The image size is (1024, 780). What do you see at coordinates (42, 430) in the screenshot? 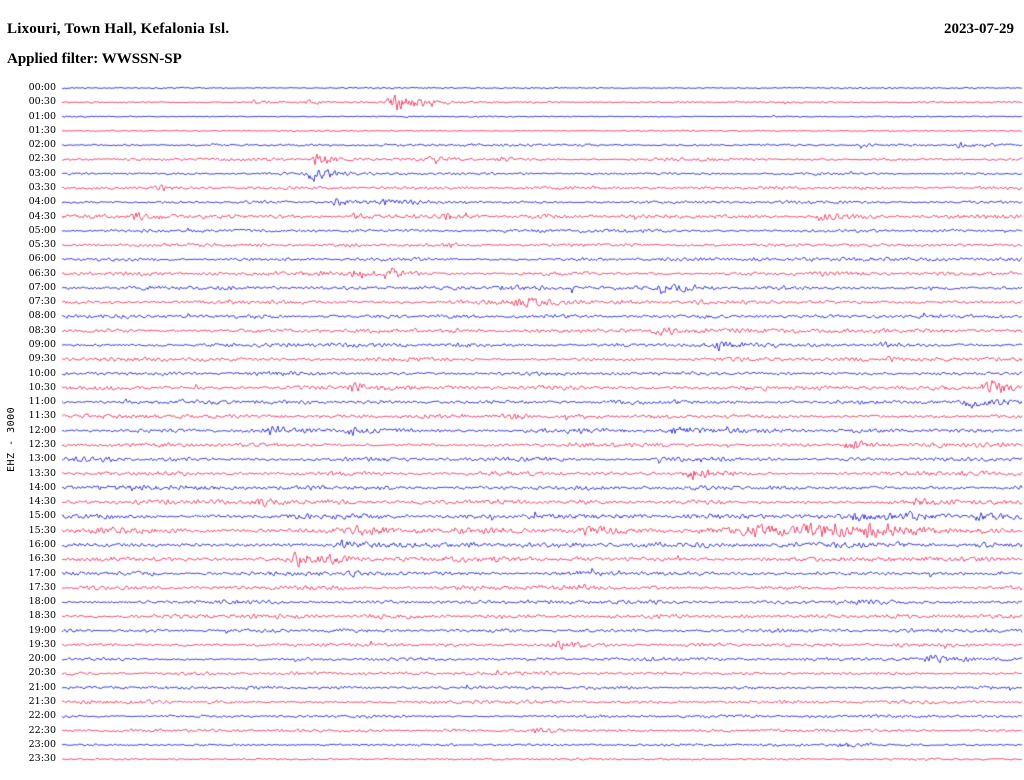
I see `time-label: 12:00` at bounding box center [42, 430].